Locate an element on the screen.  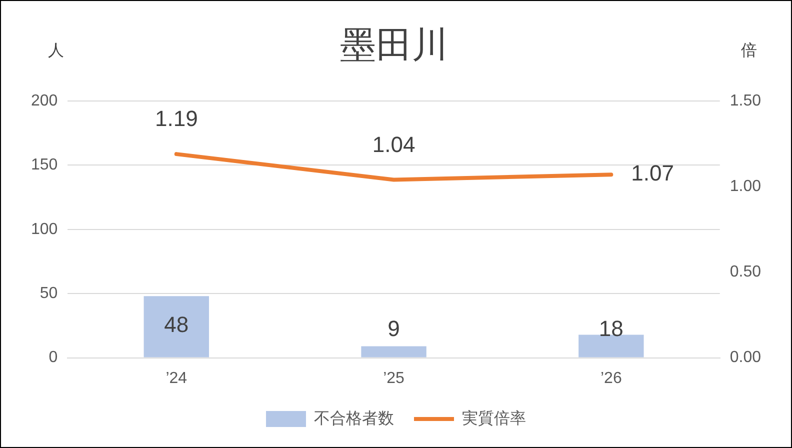
y-tick-label: 200 is located at coordinates (44, 101).